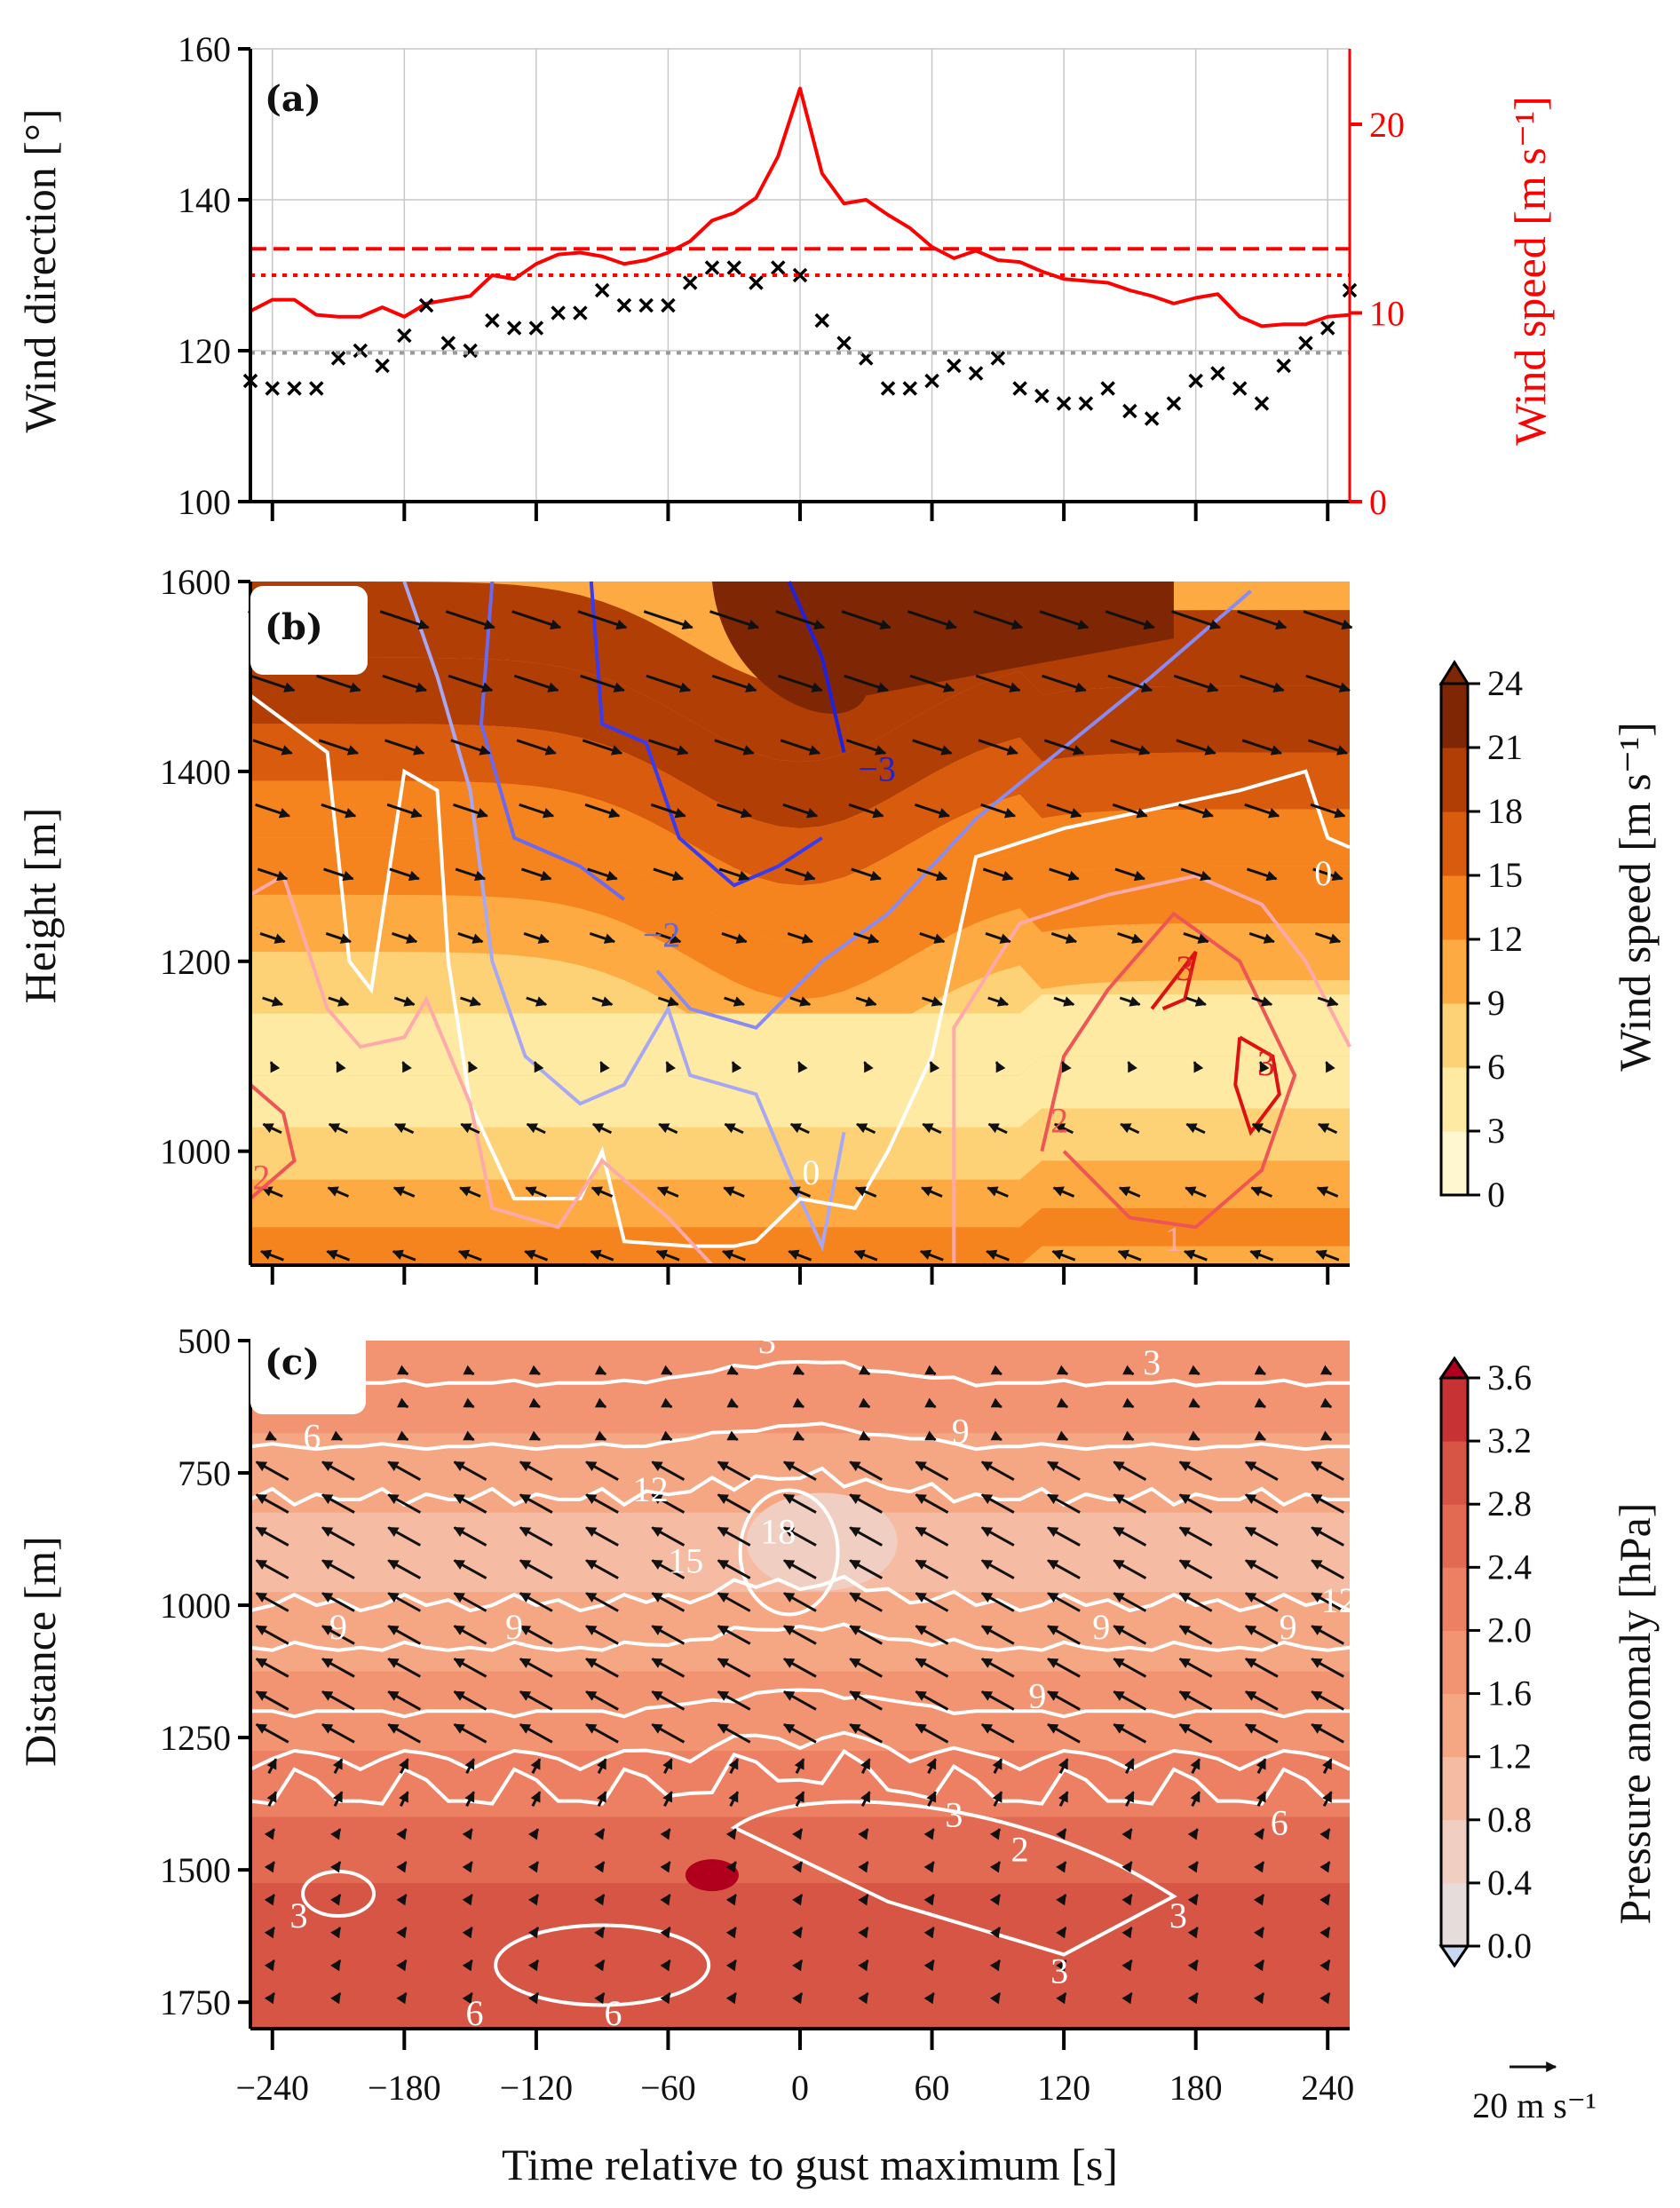  What do you see at coordinates (1174, 980) in the screenshot?
I see `contour-plus3` at bounding box center [1174, 980].